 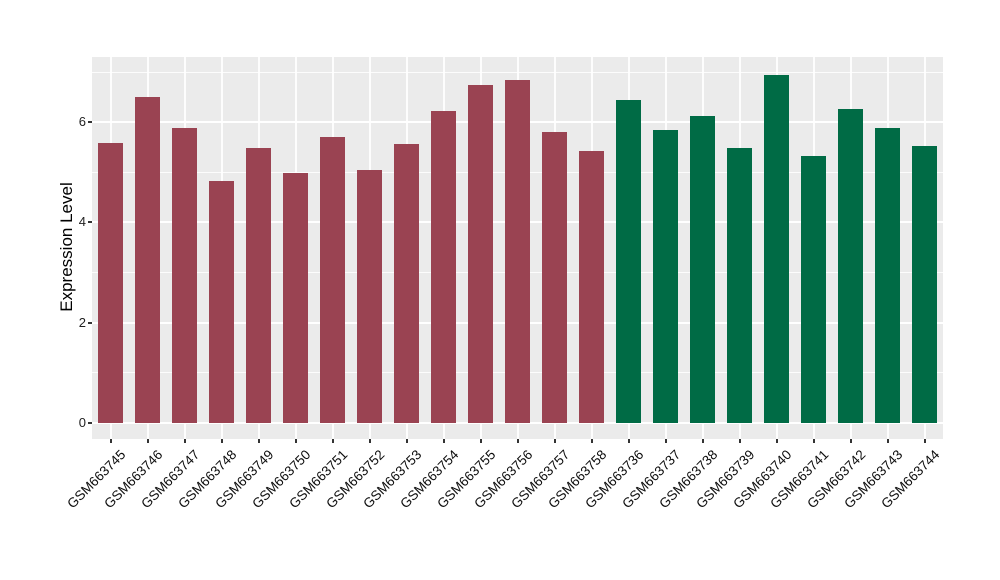 I want to click on bar-GSM663745, so click(x=110, y=283).